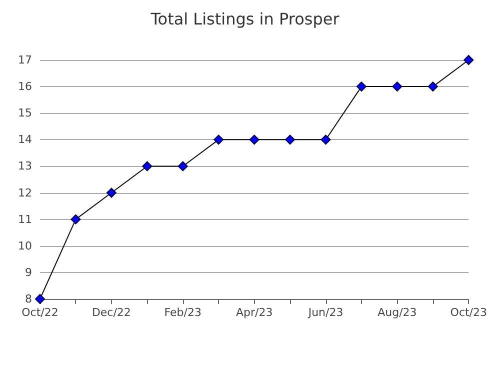 Image resolution: width=490 pixels, height=380 pixels. What do you see at coordinates (25, 60) in the screenshot?
I see `y-tick-label: 17` at bounding box center [25, 60].